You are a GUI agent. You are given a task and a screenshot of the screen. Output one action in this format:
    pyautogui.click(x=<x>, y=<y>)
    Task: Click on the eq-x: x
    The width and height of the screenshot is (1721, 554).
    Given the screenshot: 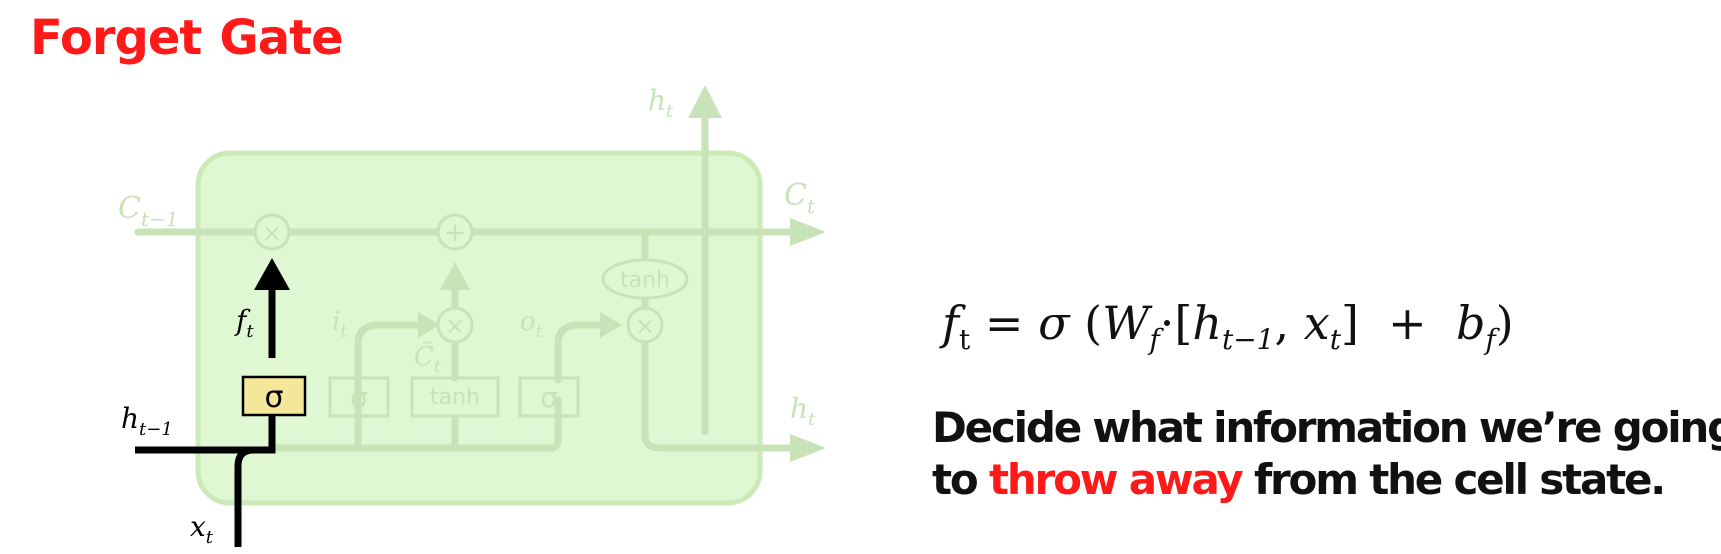 What is the action you would take?
    pyautogui.click(x=1316, y=323)
    